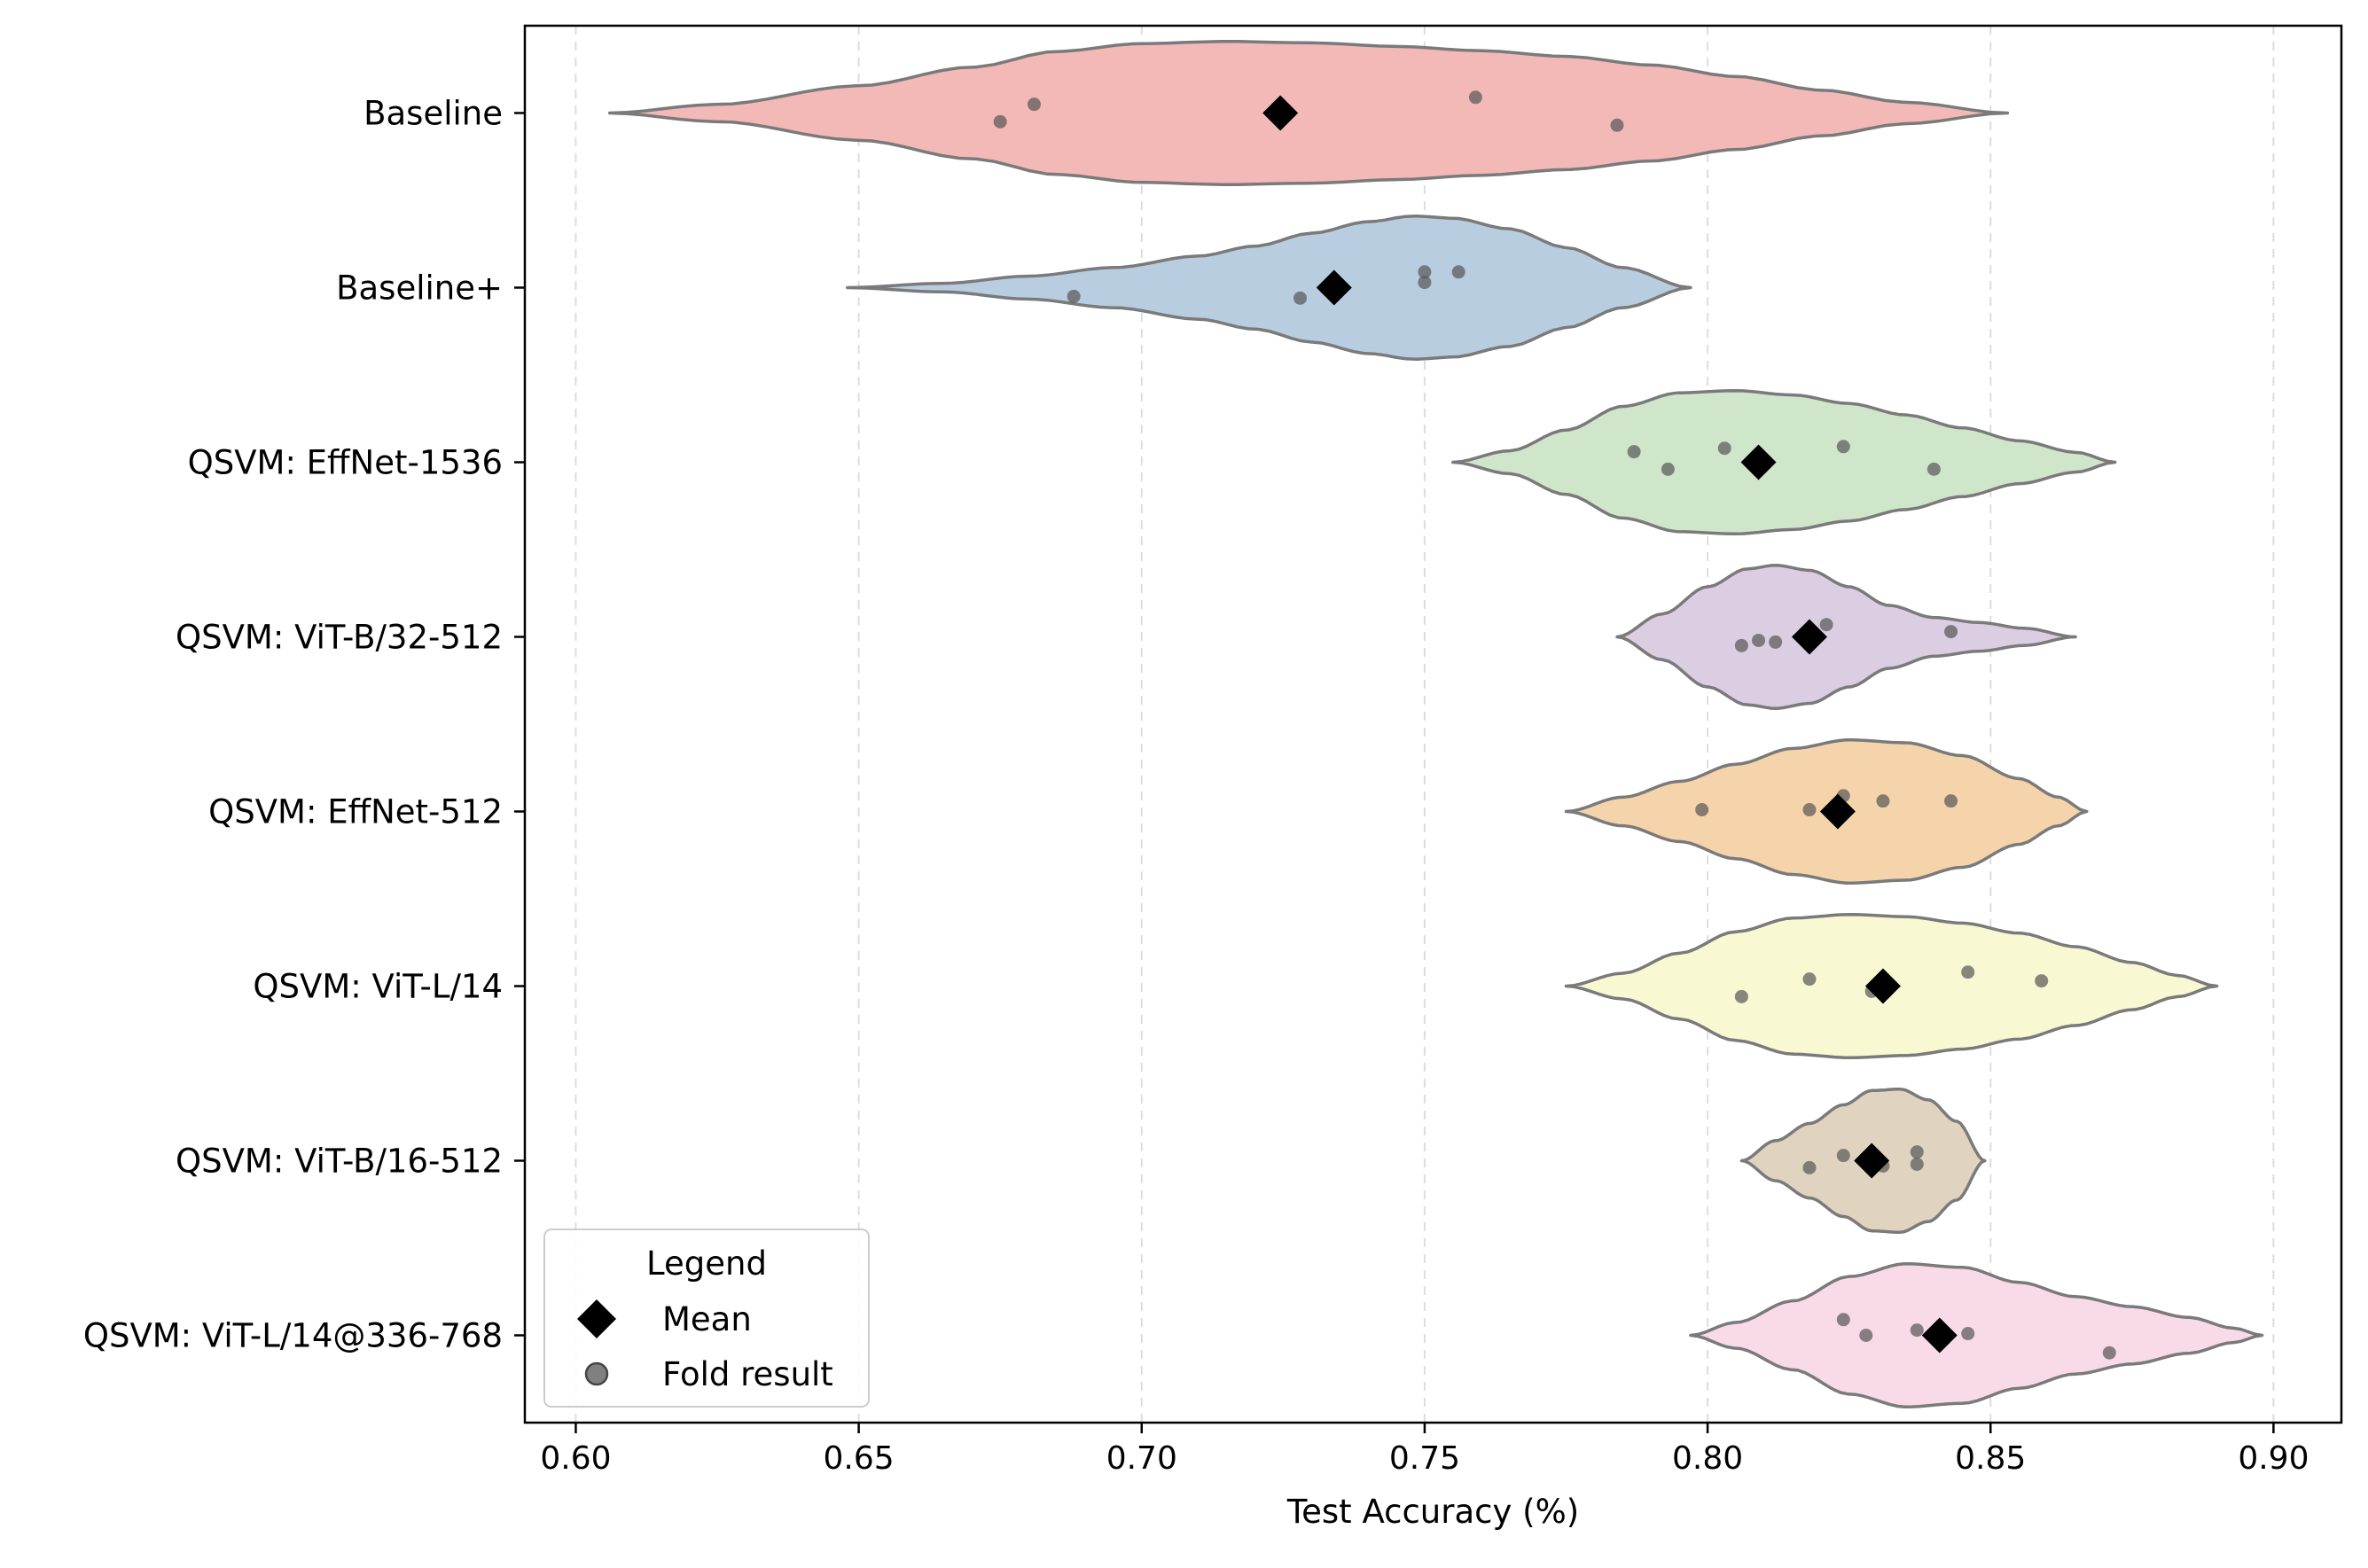 This screenshot has height=1568, width=2368. What do you see at coordinates (420, 288) in the screenshot?
I see `y-tick-label: Baseline+` at bounding box center [420, 288].